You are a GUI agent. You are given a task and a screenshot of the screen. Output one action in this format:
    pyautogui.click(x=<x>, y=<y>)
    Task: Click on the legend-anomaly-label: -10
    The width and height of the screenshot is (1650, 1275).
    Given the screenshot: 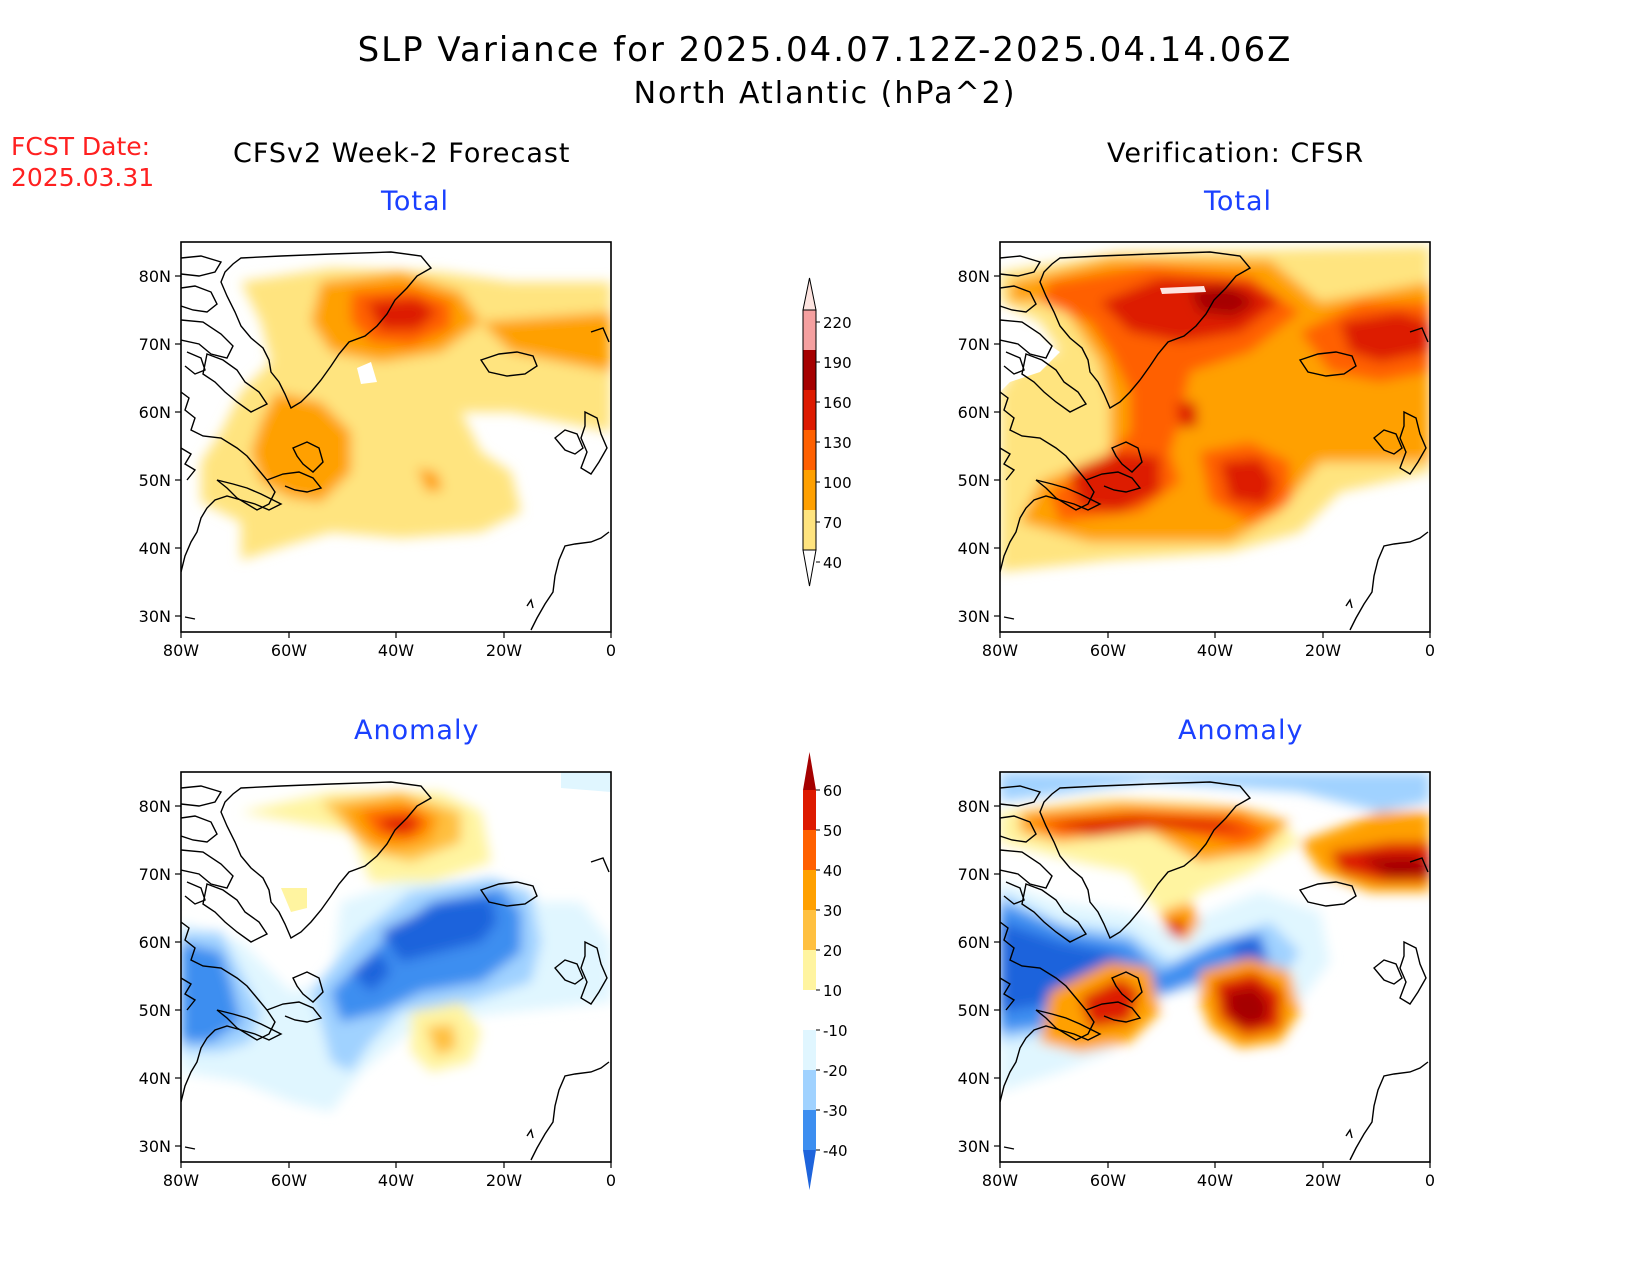 What is the action you would take?
    pyautogui.click(x=835, y=1031)
    